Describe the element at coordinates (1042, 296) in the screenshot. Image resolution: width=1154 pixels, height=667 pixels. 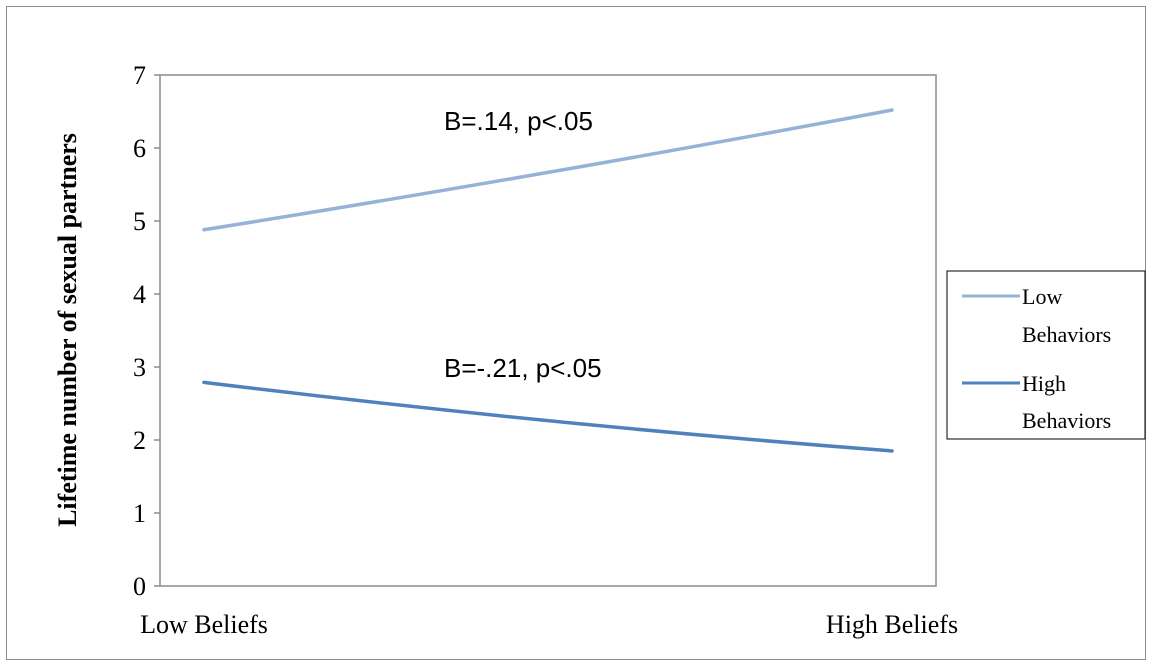
I see `legend-label-low-behaviors-line1: Low` at that location.